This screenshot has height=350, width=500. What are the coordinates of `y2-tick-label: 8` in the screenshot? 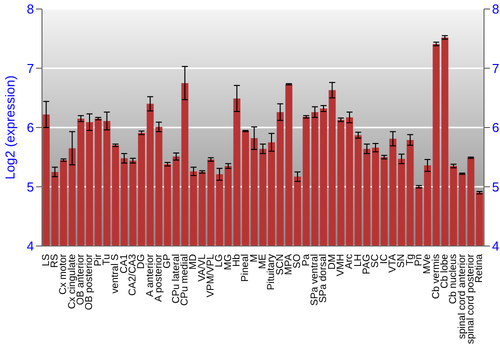 It's located at (496, 9).